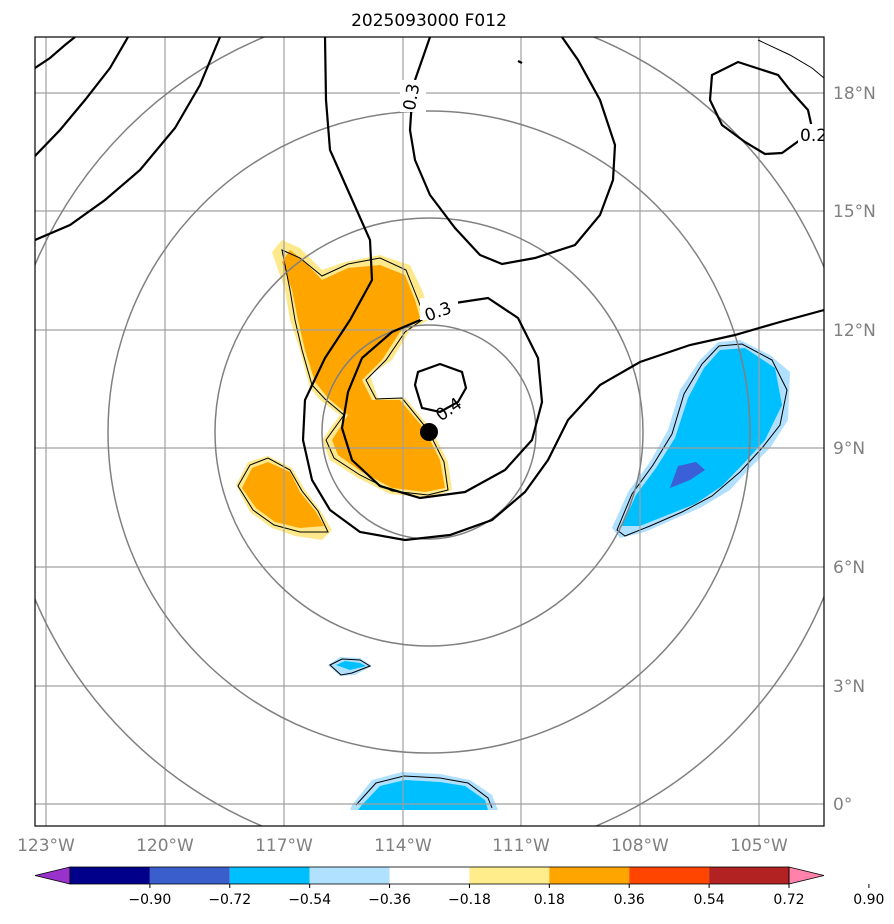 Image resolution: width=894 pixels, height=924 pixels. I want to click on colorbar-extend-high, so click(806, 875).